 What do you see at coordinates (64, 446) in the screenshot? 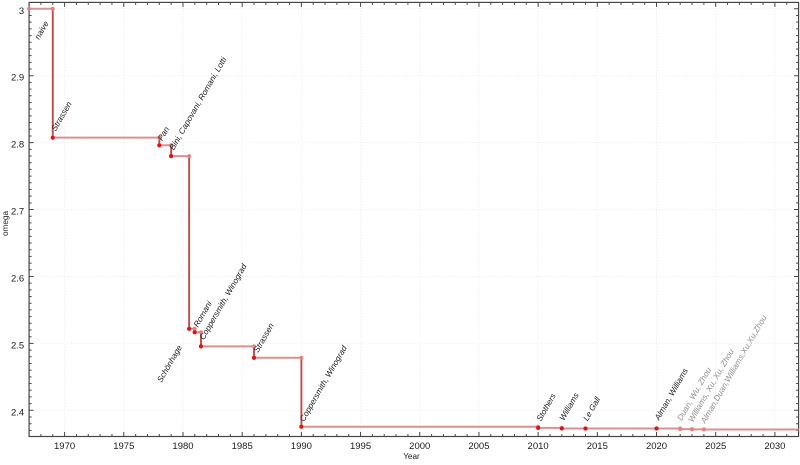
I see `svg-text: 1970` at bounding box center [64, 446].